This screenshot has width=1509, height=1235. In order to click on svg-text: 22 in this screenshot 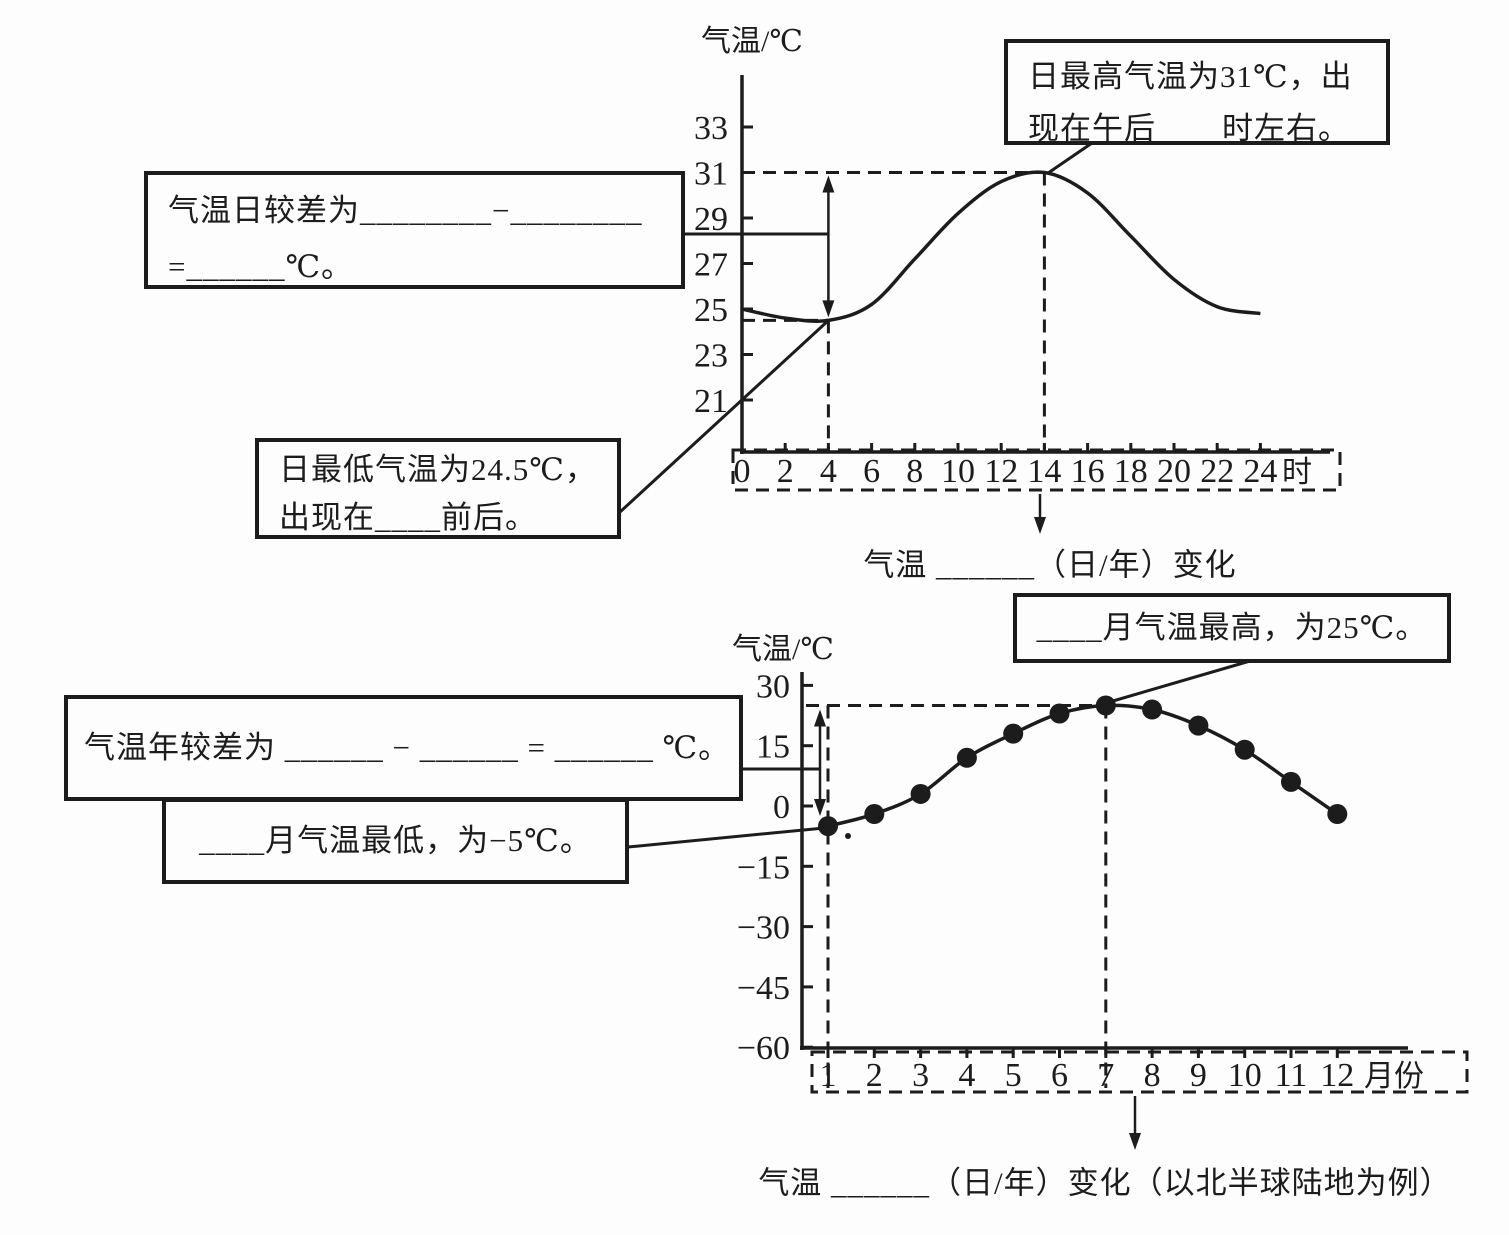, I will do `click(1217, 471)`.